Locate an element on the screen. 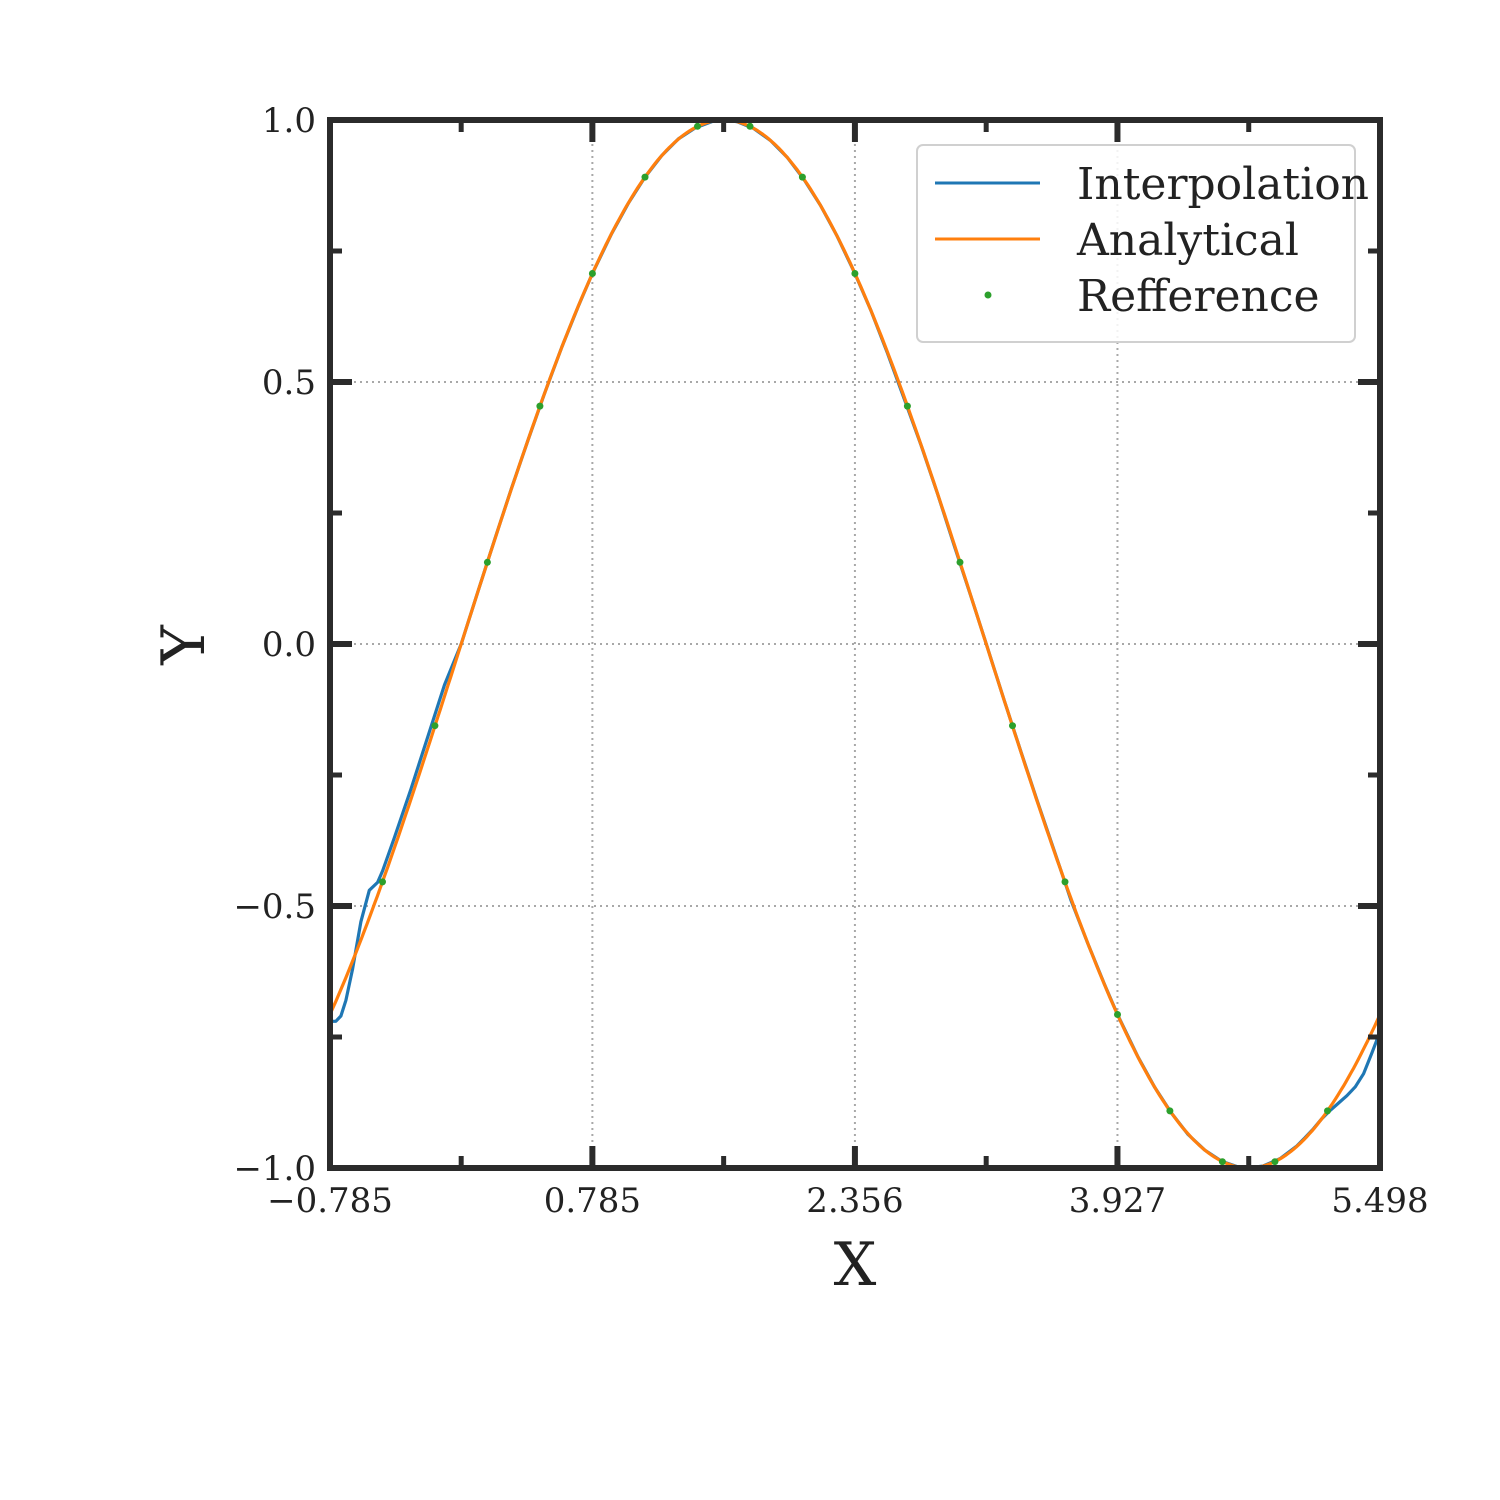 The width and height of the screenshot is (1500, 1500). legend-swatch-refference is located at coordinates (988, 295).